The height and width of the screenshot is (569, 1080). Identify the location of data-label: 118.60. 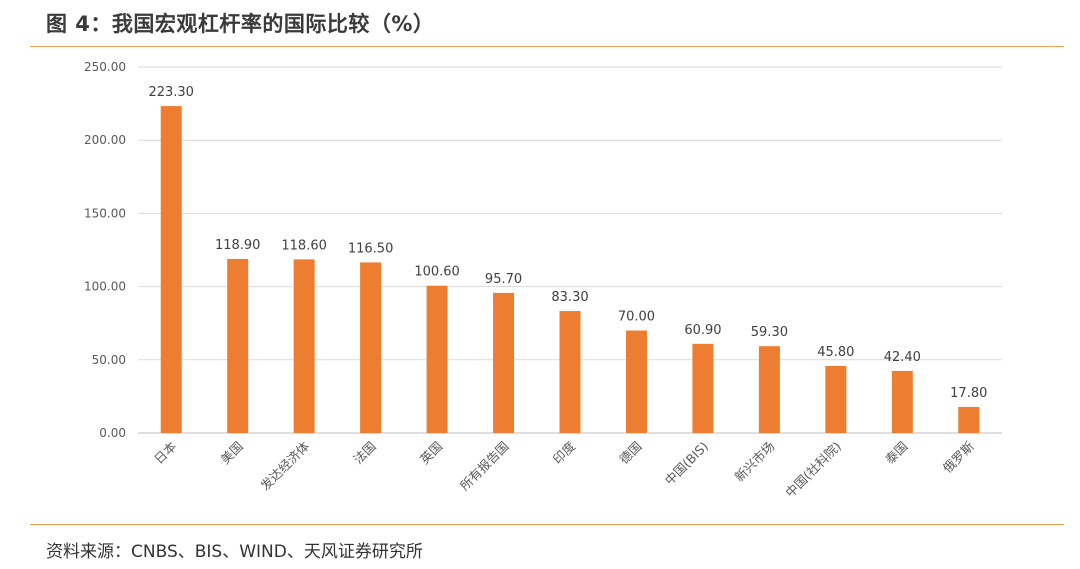
(304, 245).